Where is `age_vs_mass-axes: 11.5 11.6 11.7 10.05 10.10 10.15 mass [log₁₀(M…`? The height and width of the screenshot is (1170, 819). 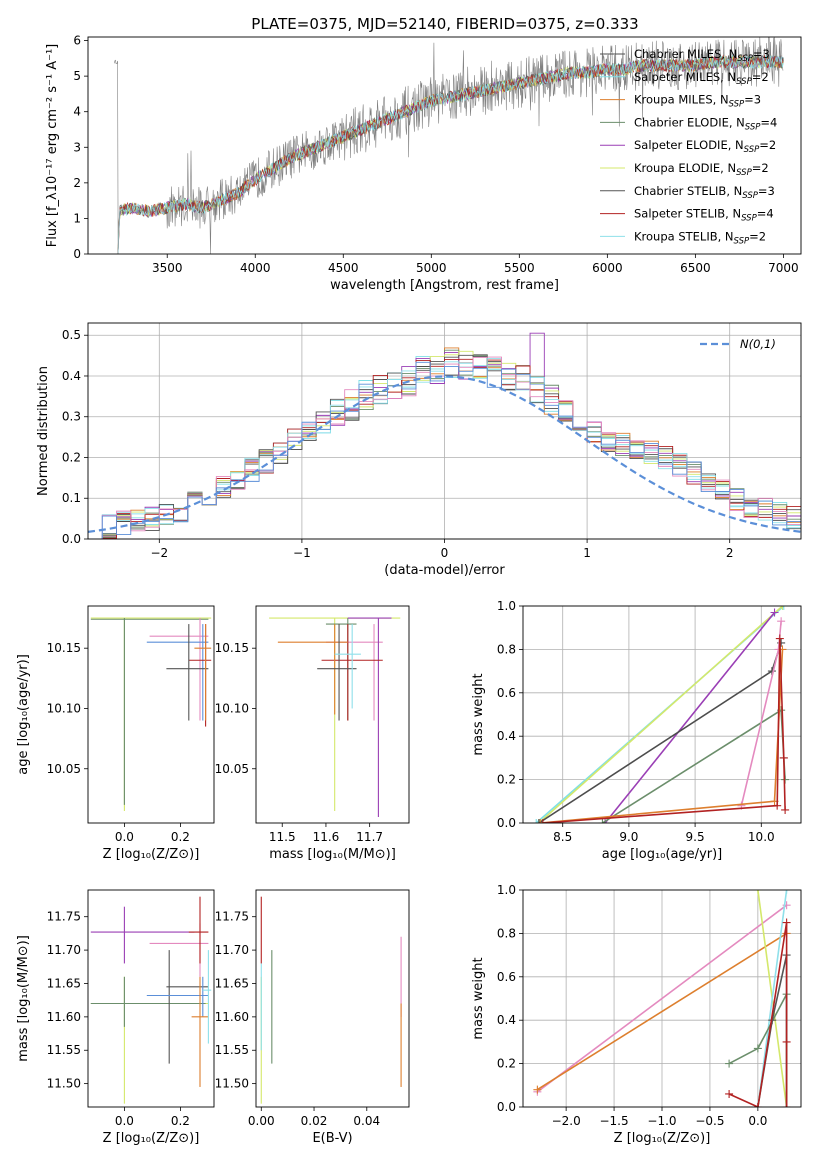
age_vs_mass-axes: 11.5 11.6 11.7 10.05 10.10 10.15 mass [log₁₀(M… is located at coordinates (312, 733).